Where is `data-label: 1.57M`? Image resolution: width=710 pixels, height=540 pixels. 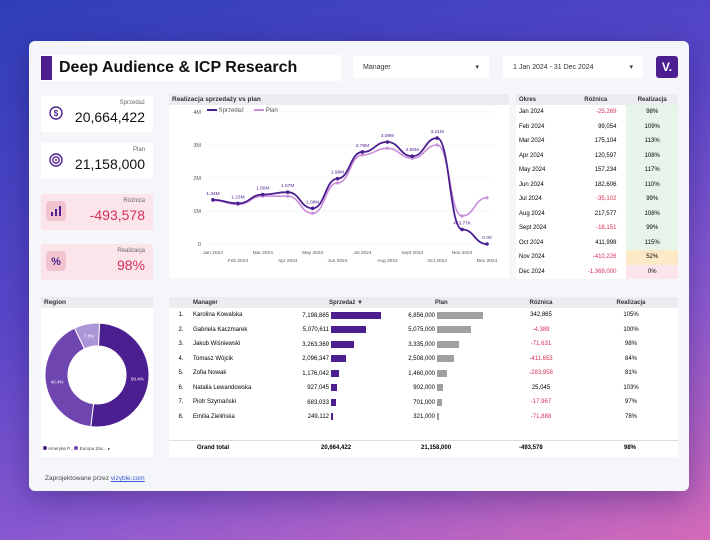 data-label: 1.57M is located at coordinates (287, 186).